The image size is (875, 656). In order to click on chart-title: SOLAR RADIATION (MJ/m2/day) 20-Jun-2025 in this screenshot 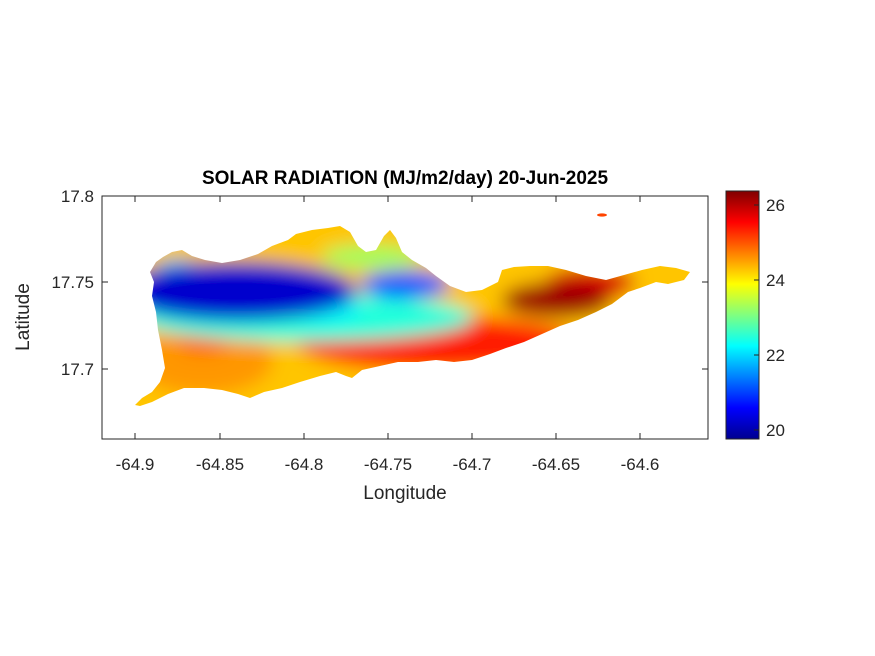, I will do `click(405, 178)`.